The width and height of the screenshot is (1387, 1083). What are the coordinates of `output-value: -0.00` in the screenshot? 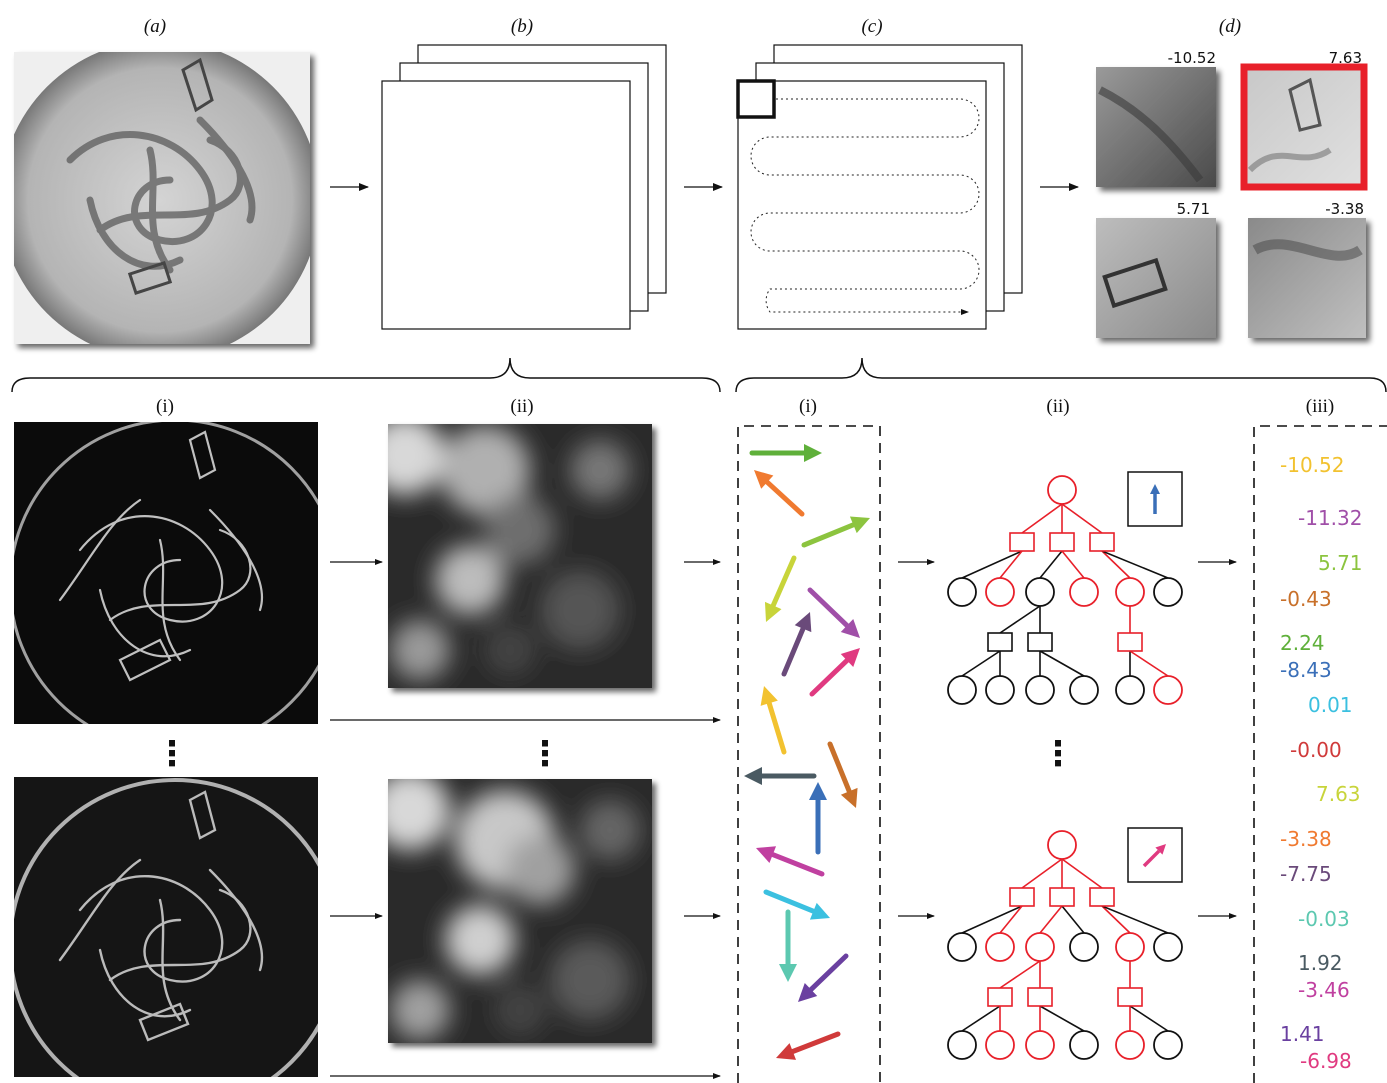 It's located at (1316, 750).